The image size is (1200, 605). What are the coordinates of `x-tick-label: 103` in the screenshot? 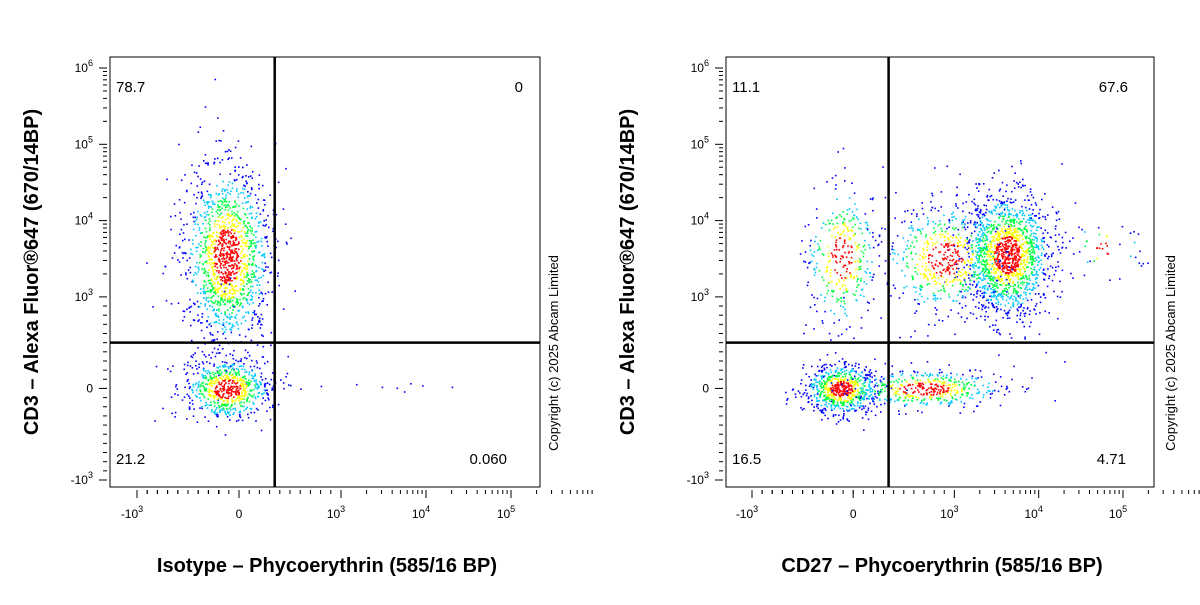 It's located at (336, 512).